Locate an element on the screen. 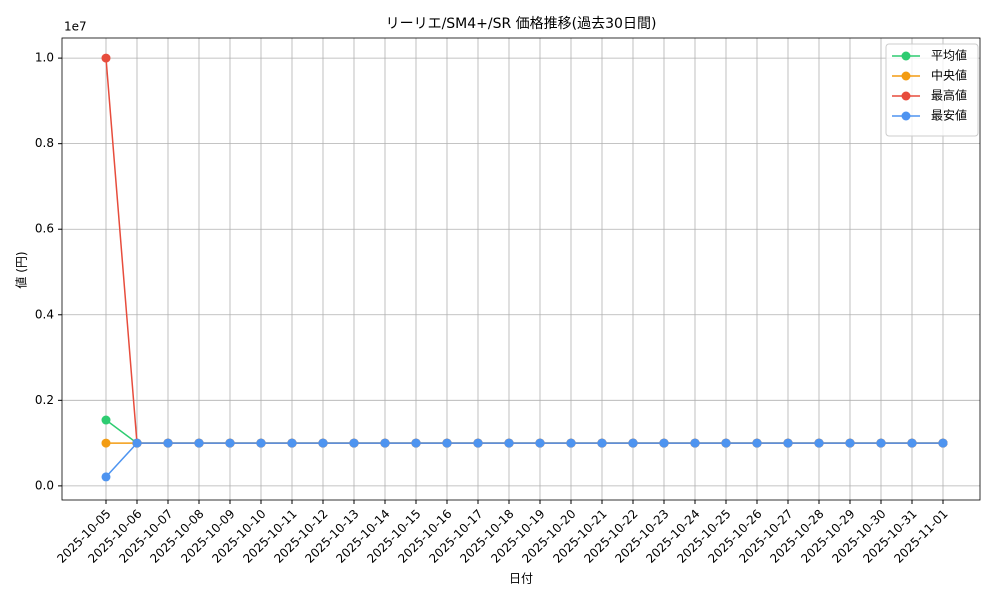 The height and width of the screenshot is (600, 1000). legend-label: 最高値 is located at coordinates (949, 95).